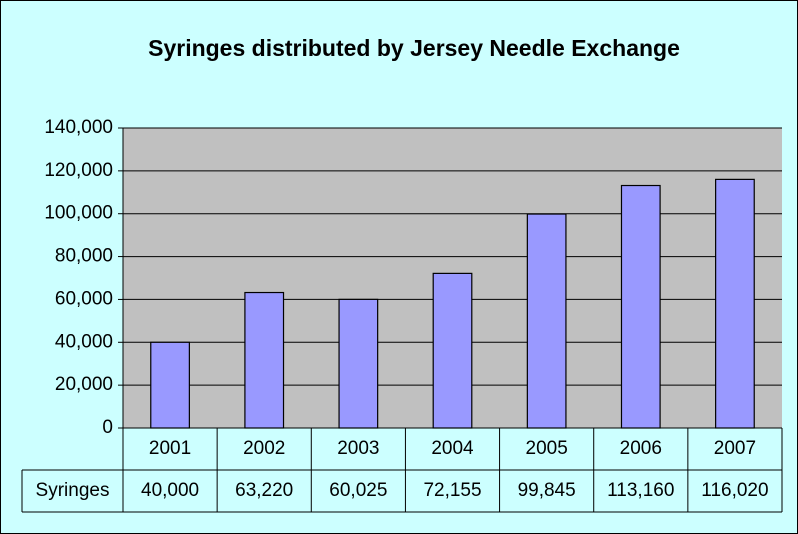 The image size is (798, 534). I want to click on table-value: 99,845, so click(547, 490).